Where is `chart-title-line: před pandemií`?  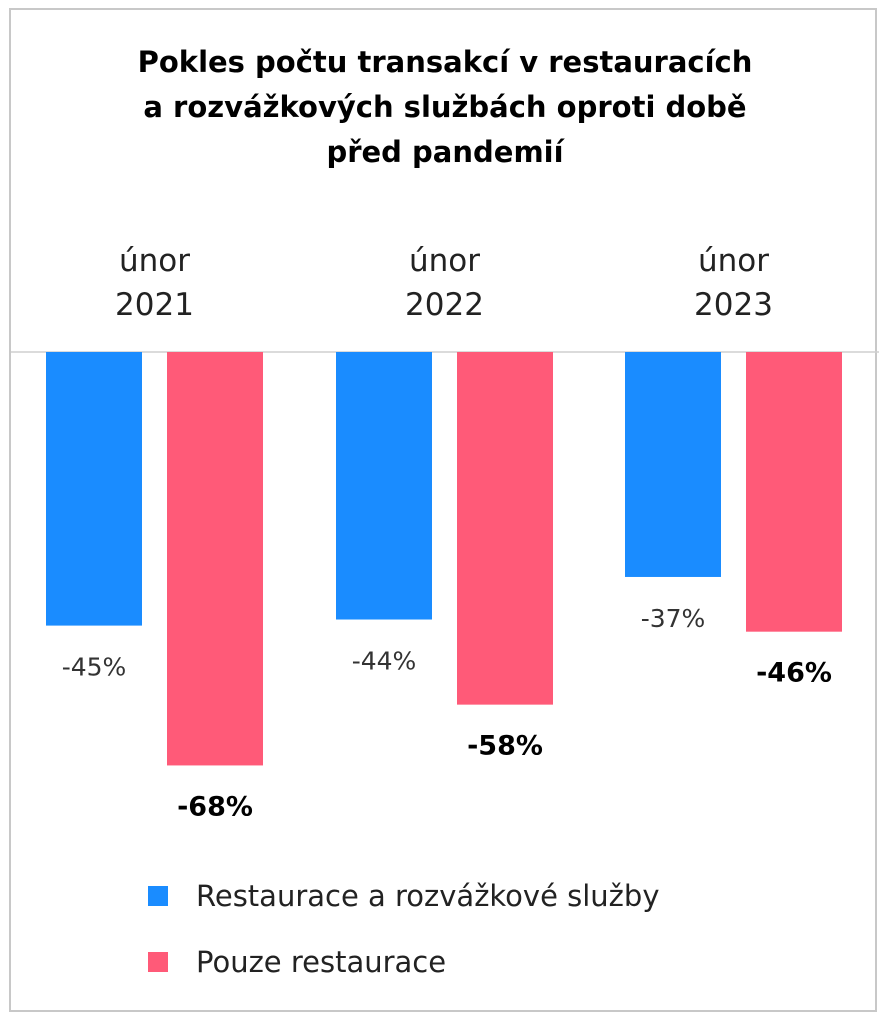
chart-title-line: před pandemií is located at coordinates (445, 152).